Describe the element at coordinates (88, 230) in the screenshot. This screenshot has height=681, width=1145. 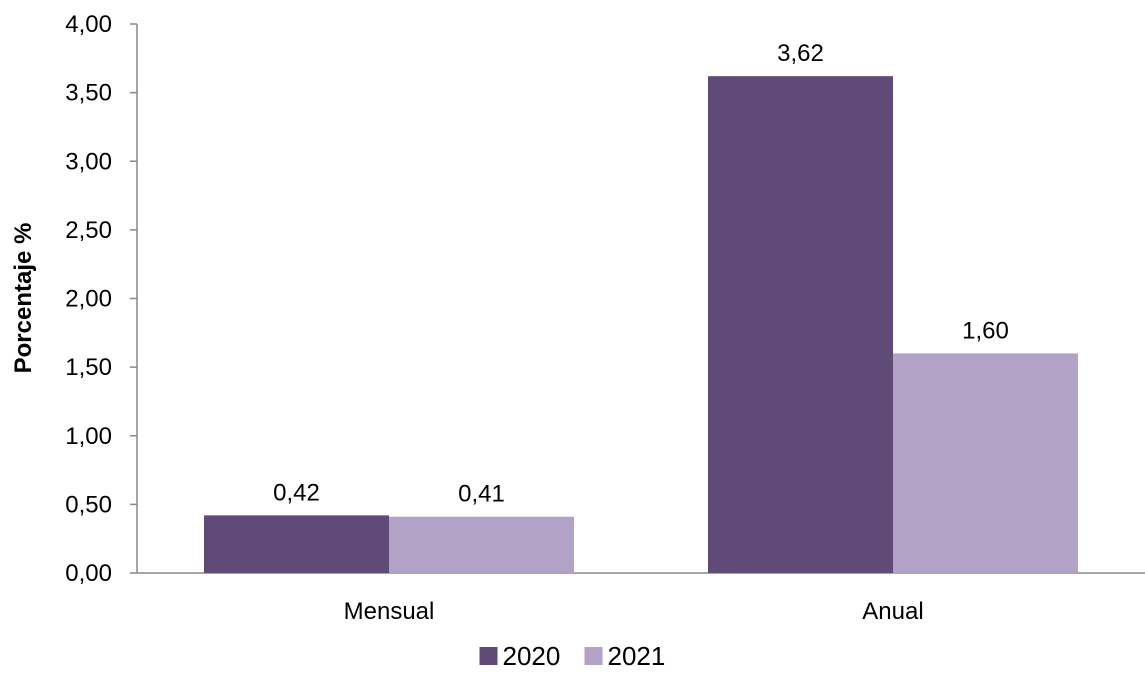
I see `y-tick-label: 2,50` at that location.